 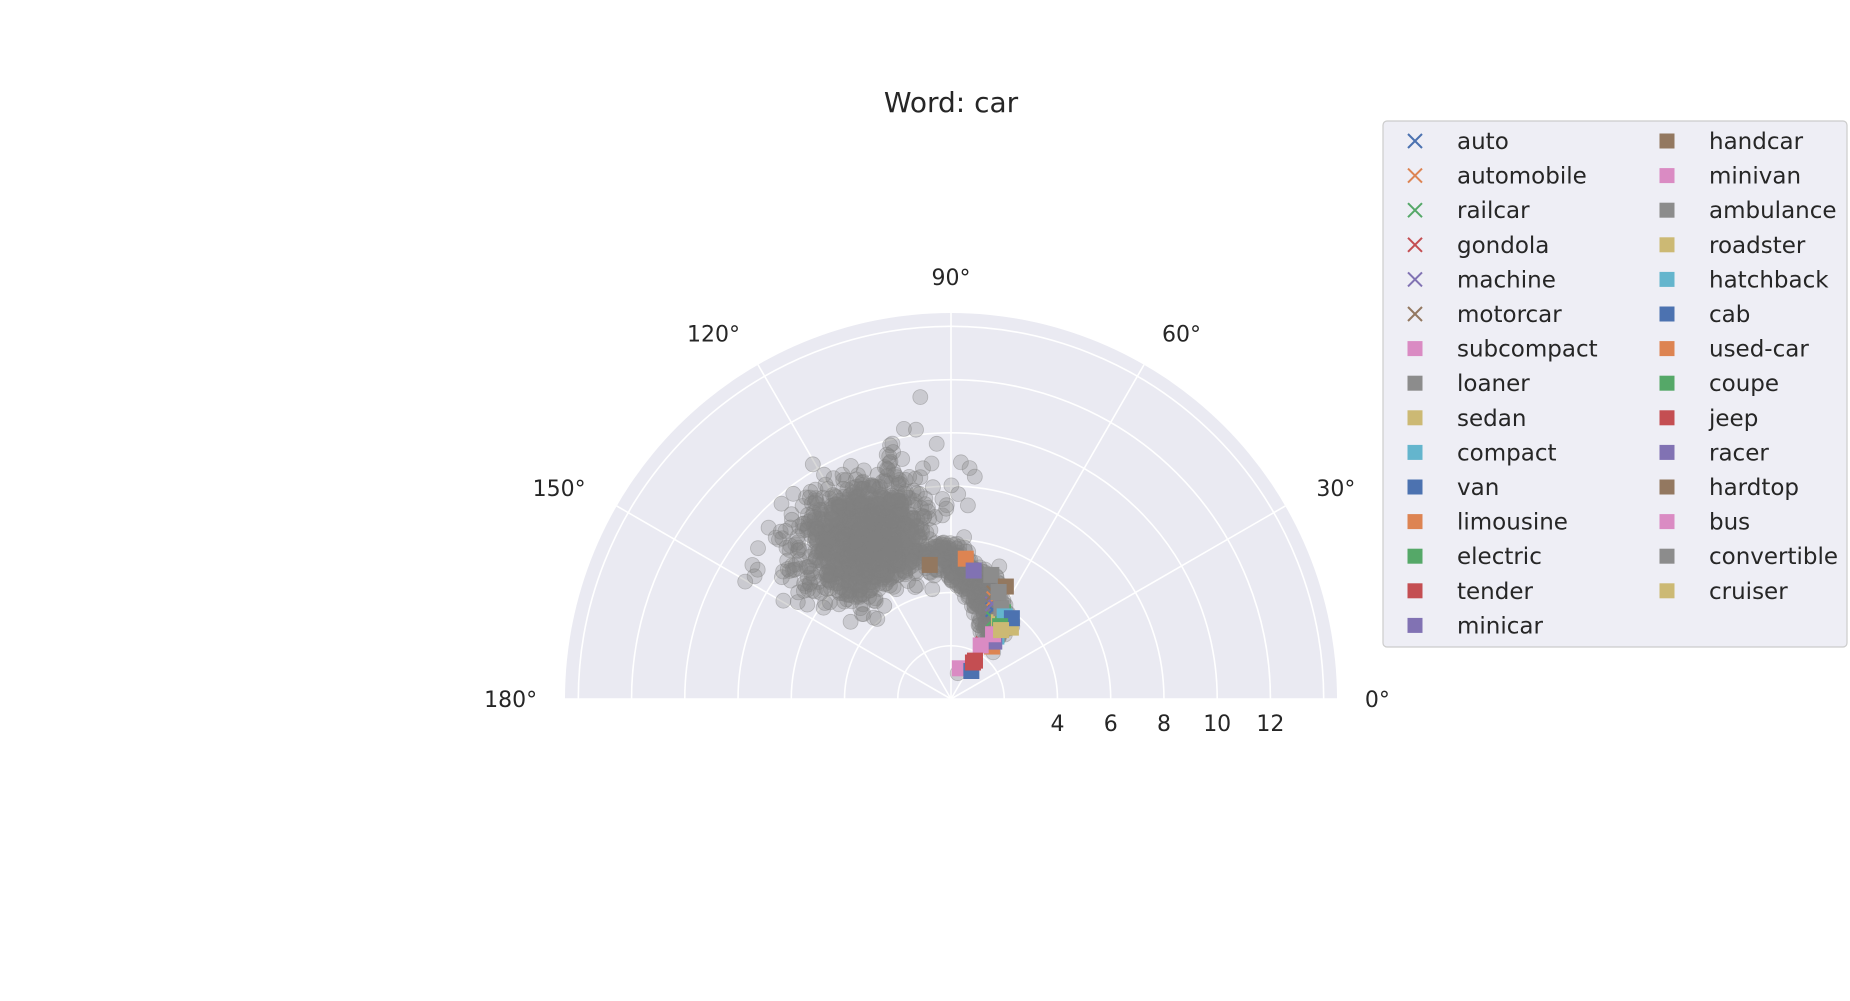 What do you see at coordinates (1729, 523) in the screenshot?
I see `legend-label: bus` at bounding box center [1729, 523].